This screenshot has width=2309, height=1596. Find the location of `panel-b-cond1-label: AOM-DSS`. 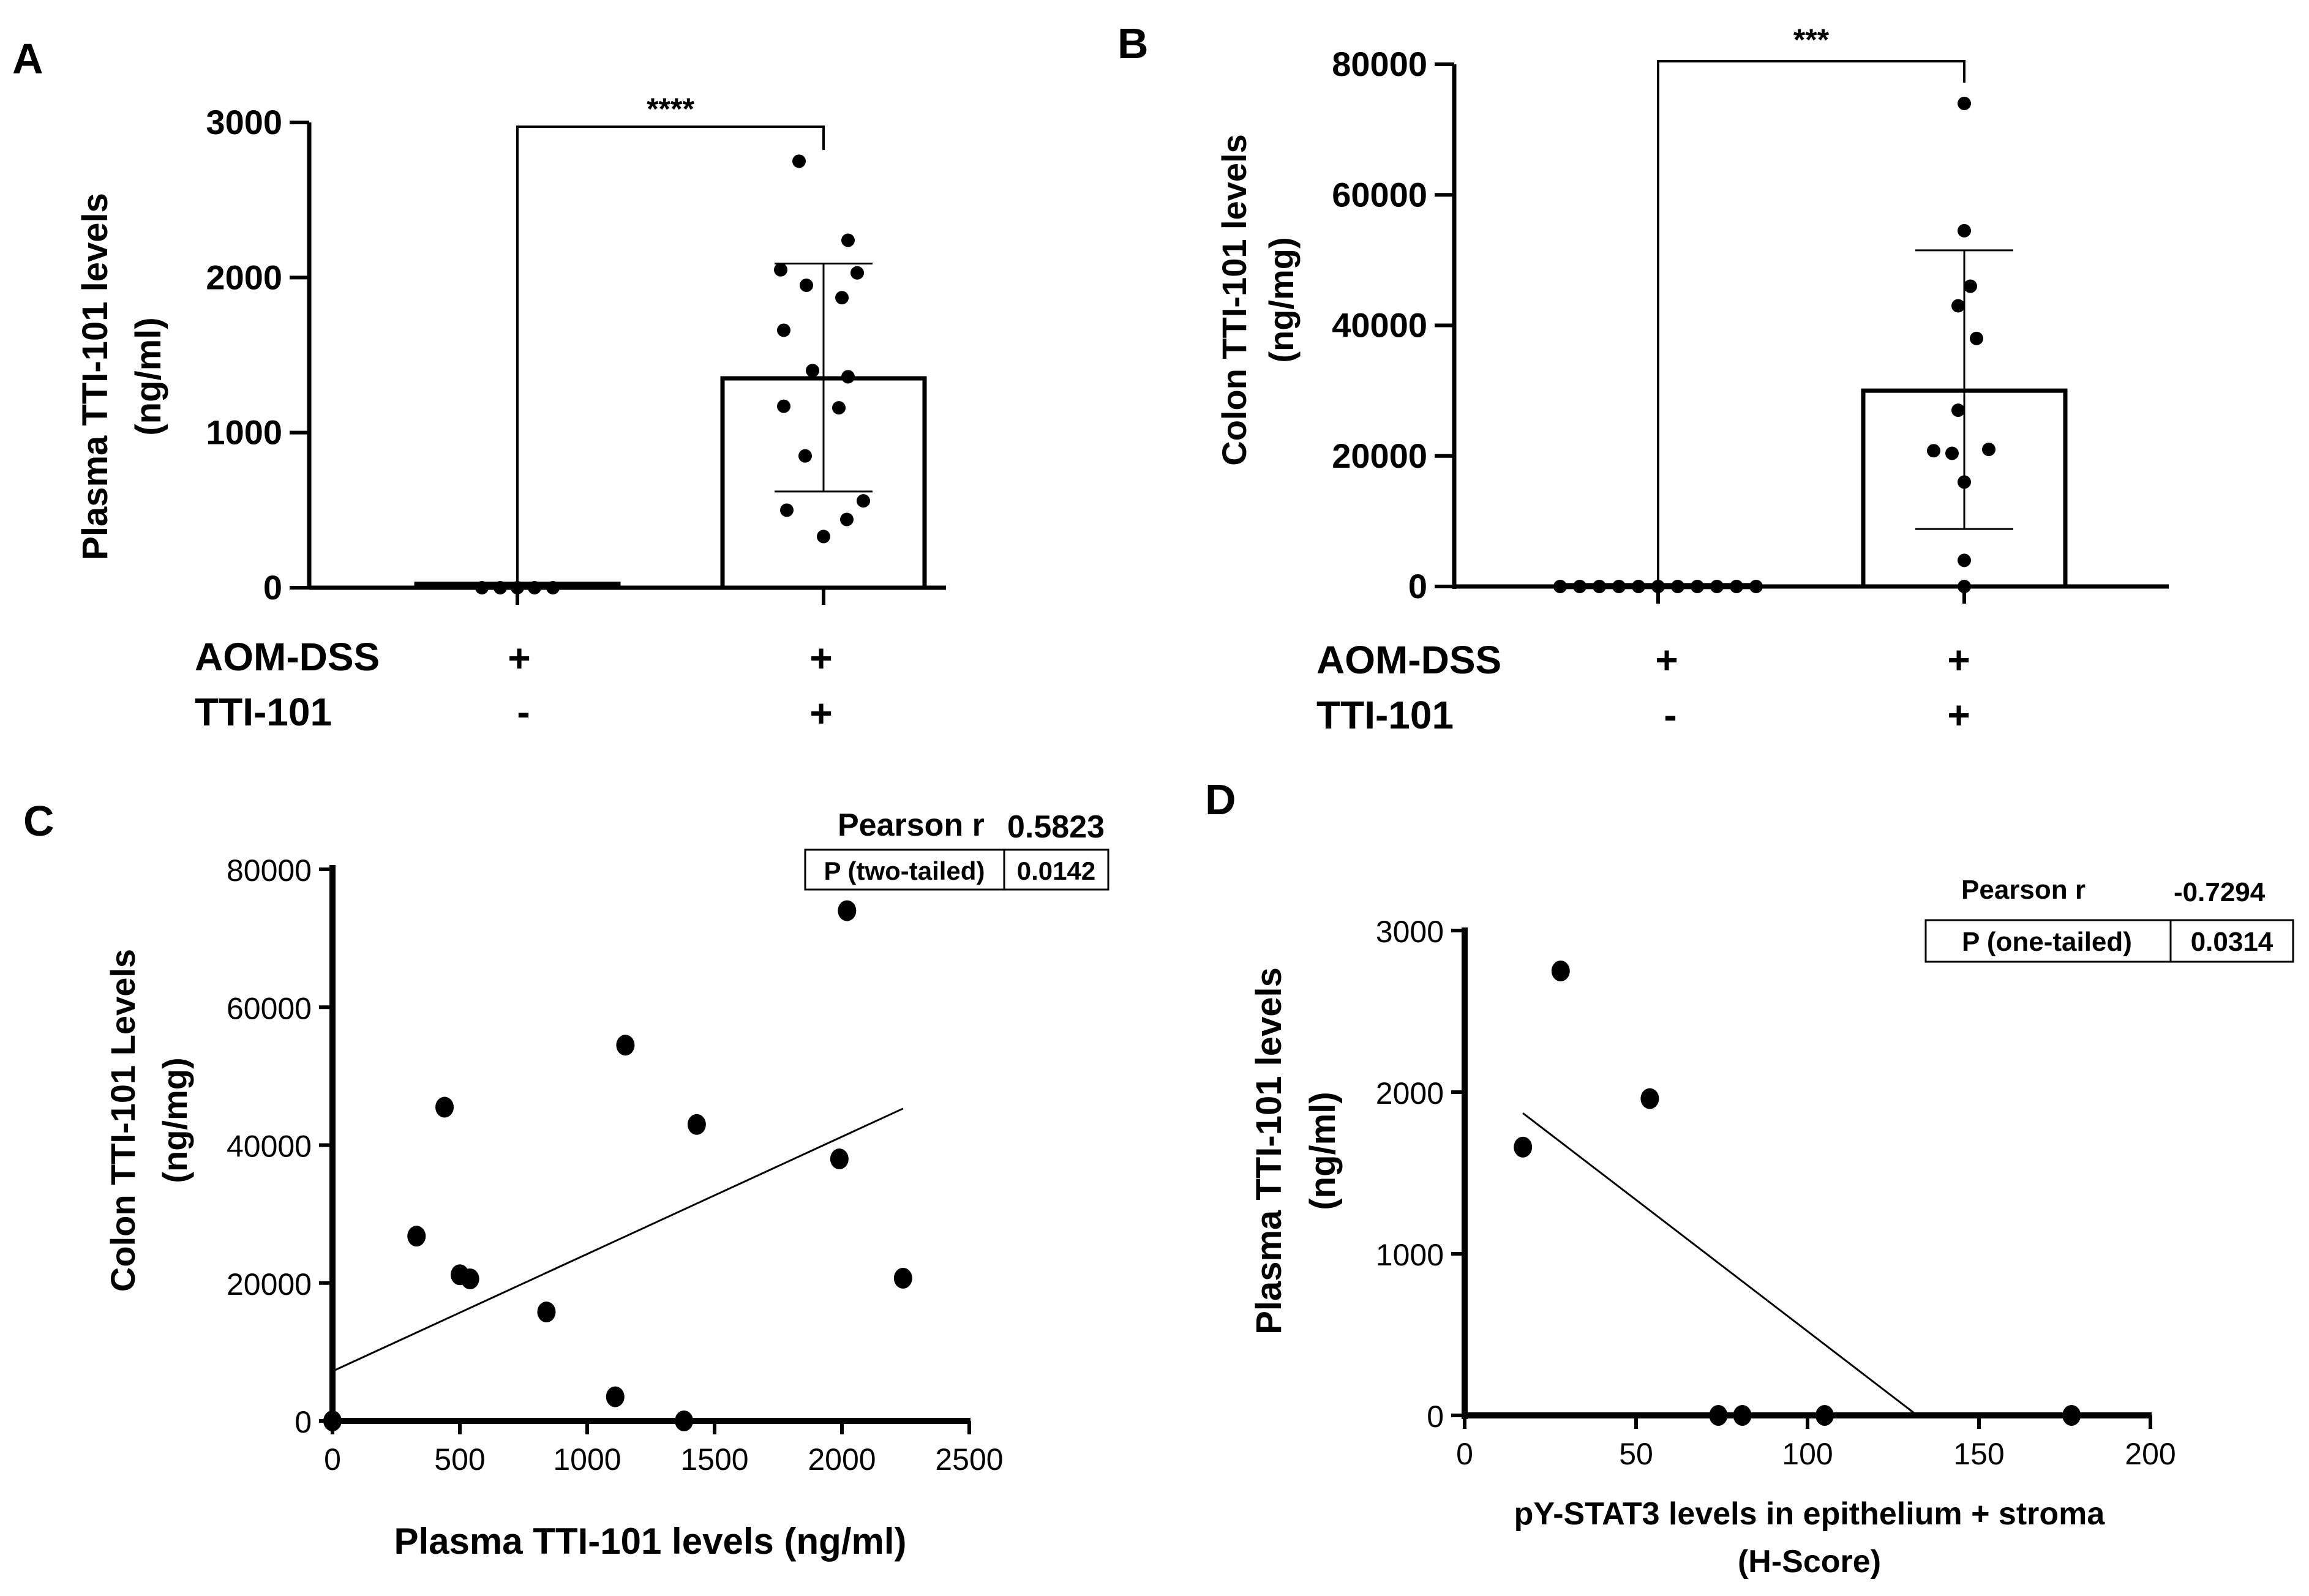

panel-b-cond1-label: AOM-DSS is located at coordinates (1408, 660).